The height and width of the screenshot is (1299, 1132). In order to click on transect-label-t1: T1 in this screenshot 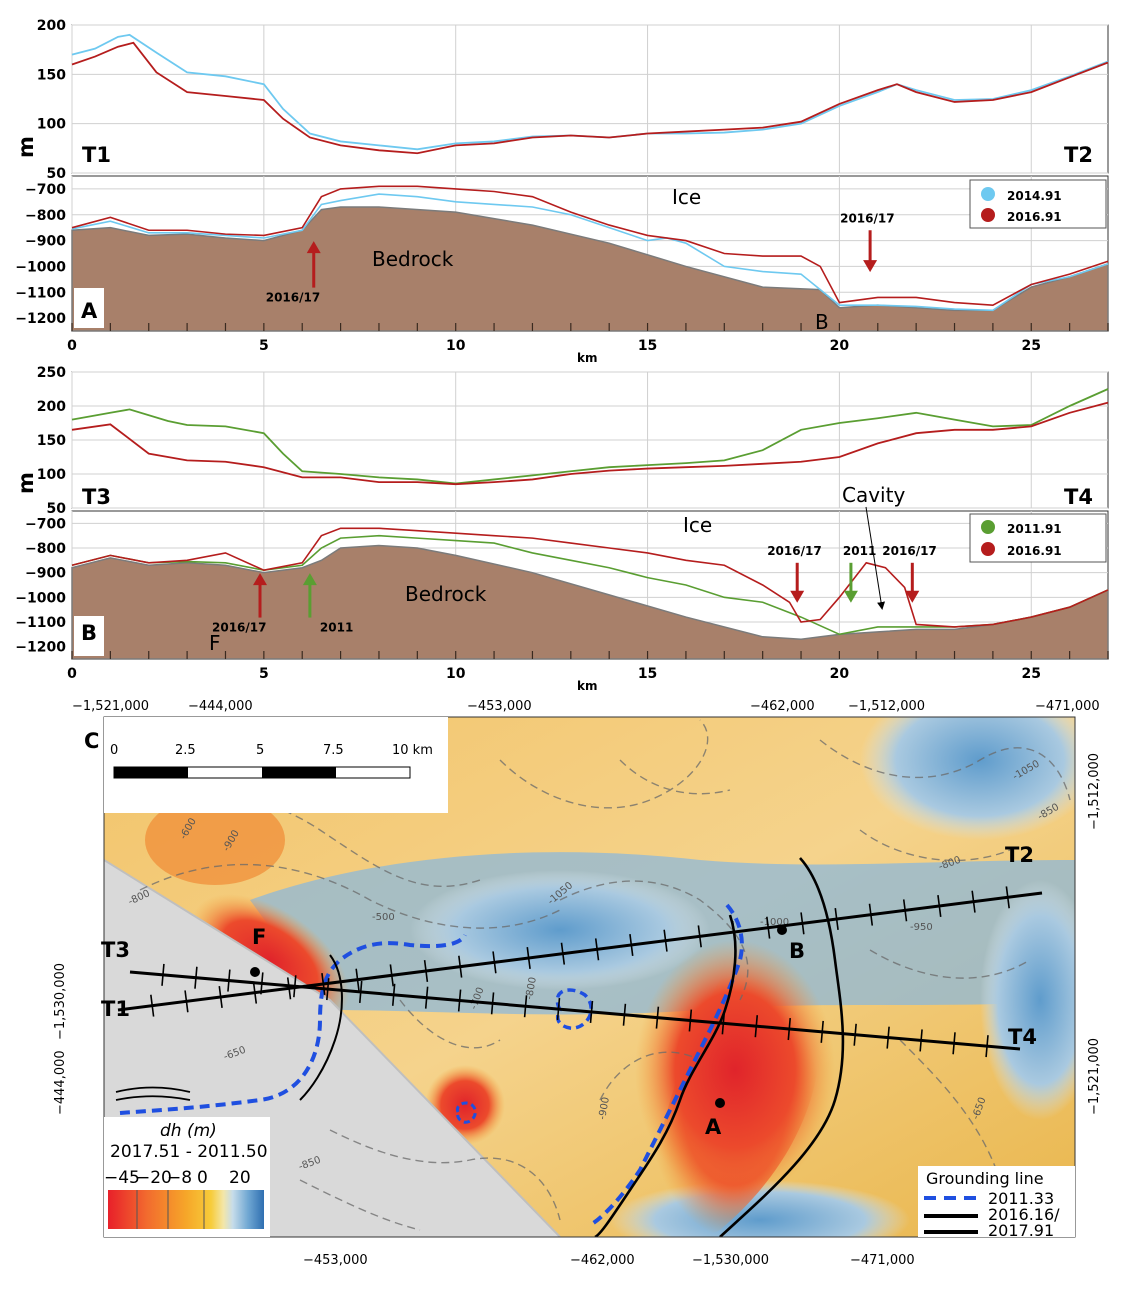, I will do `click(115, 1009)`.